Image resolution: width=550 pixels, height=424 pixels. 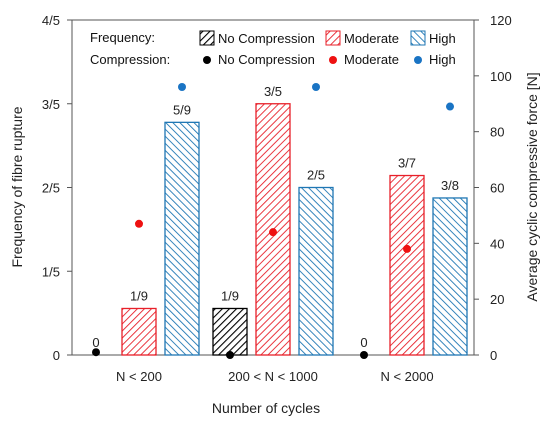 I want to click on left-tick-label-2: 2/5, so click(x=51, y=188).